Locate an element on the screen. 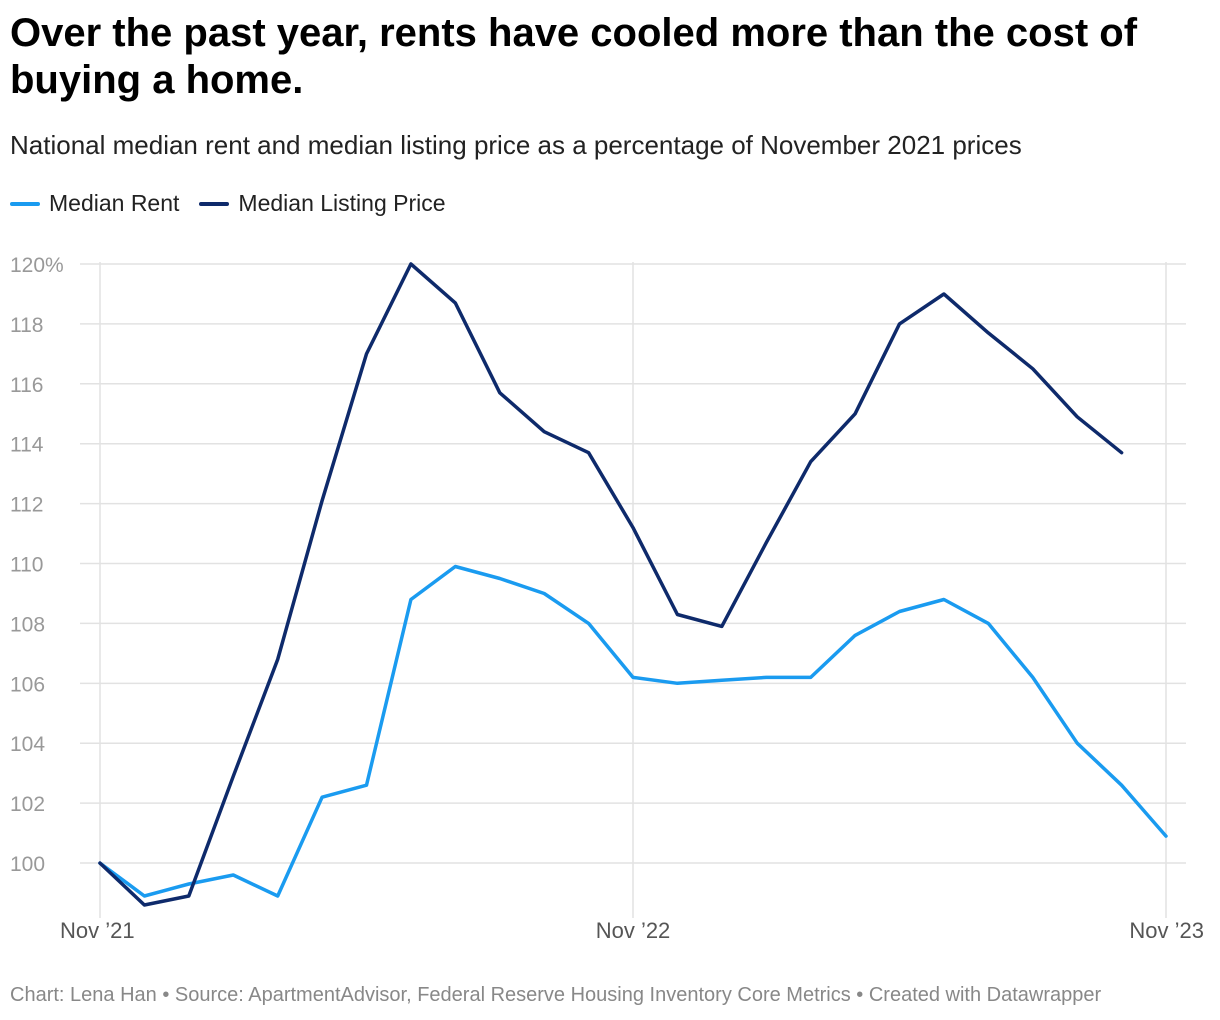  y-tick-label: 118 is located at coordinates (26, 325).